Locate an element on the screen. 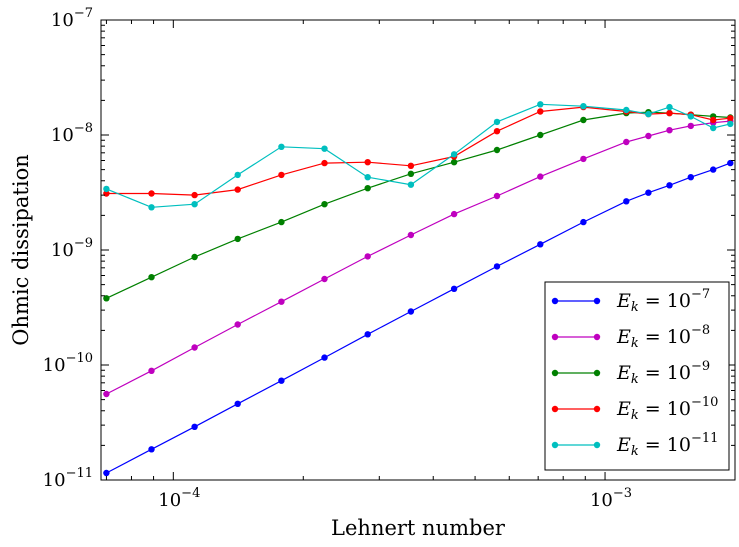 The height and width of the screenshot is (547, 739). legend-label-exp: −9 is located at coordinates (700, 366).